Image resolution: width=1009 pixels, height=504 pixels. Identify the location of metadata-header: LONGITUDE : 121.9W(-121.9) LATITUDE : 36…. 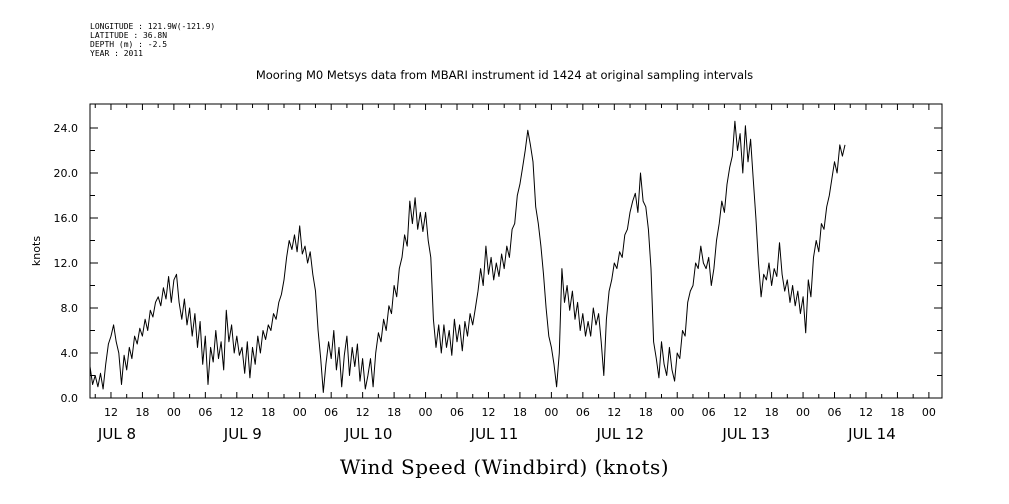
(152, 40).